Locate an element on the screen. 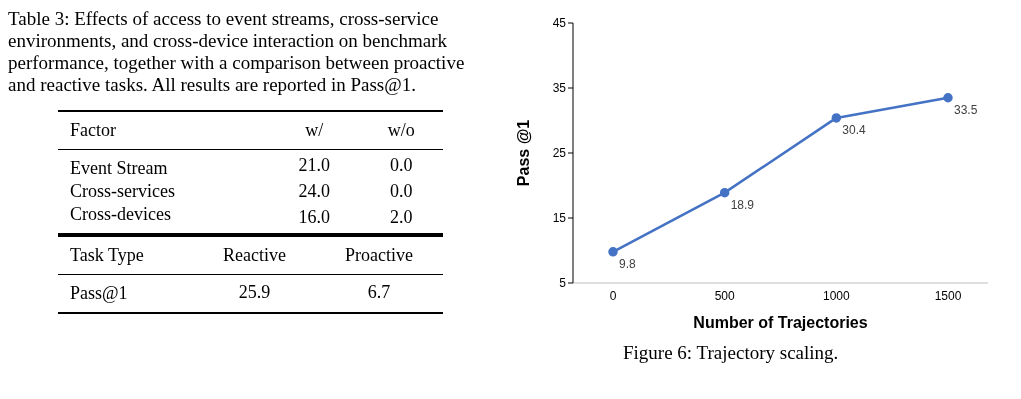 The width and height of the screenshot is (1021, 399). x-tick-label: 1000 is located at coordinates (836, 295).